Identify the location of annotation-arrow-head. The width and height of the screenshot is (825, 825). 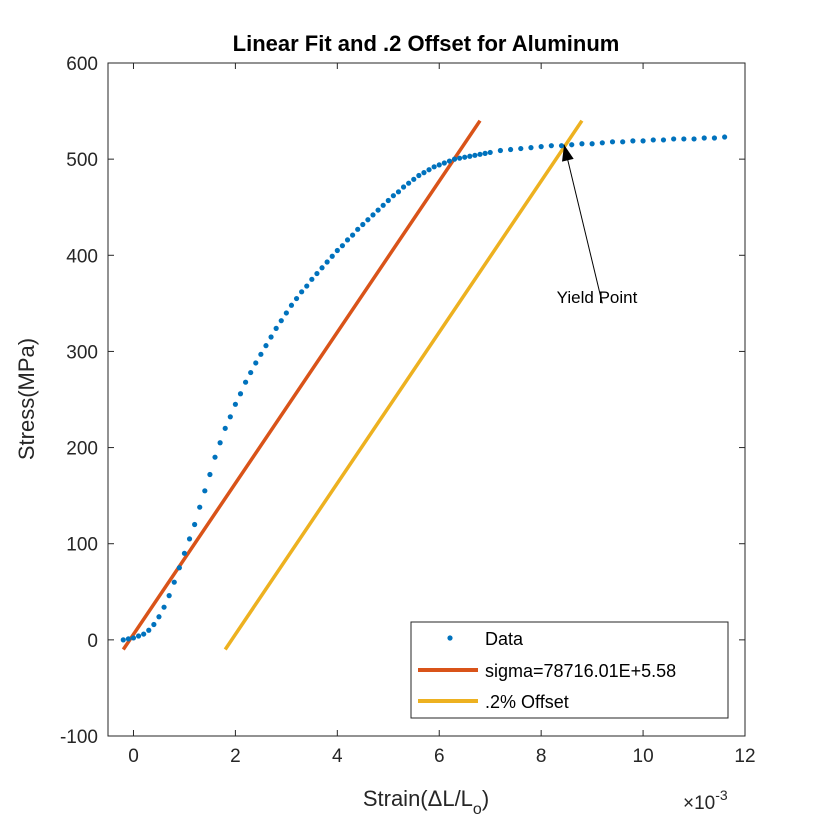
(568, 153).